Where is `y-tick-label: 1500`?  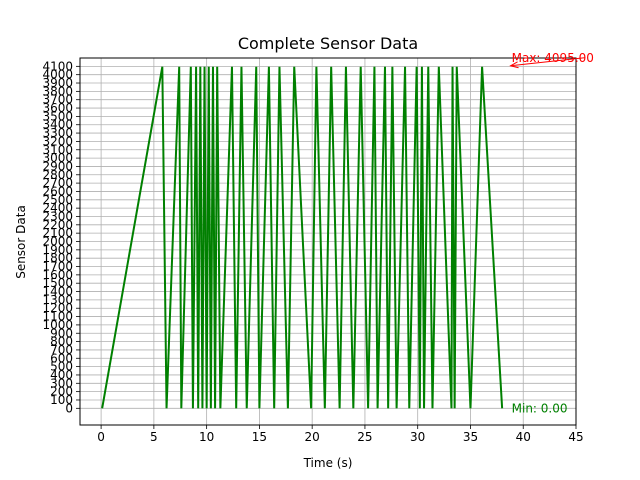 y-tick-label: 1500 is located at coordinates (57, 283).